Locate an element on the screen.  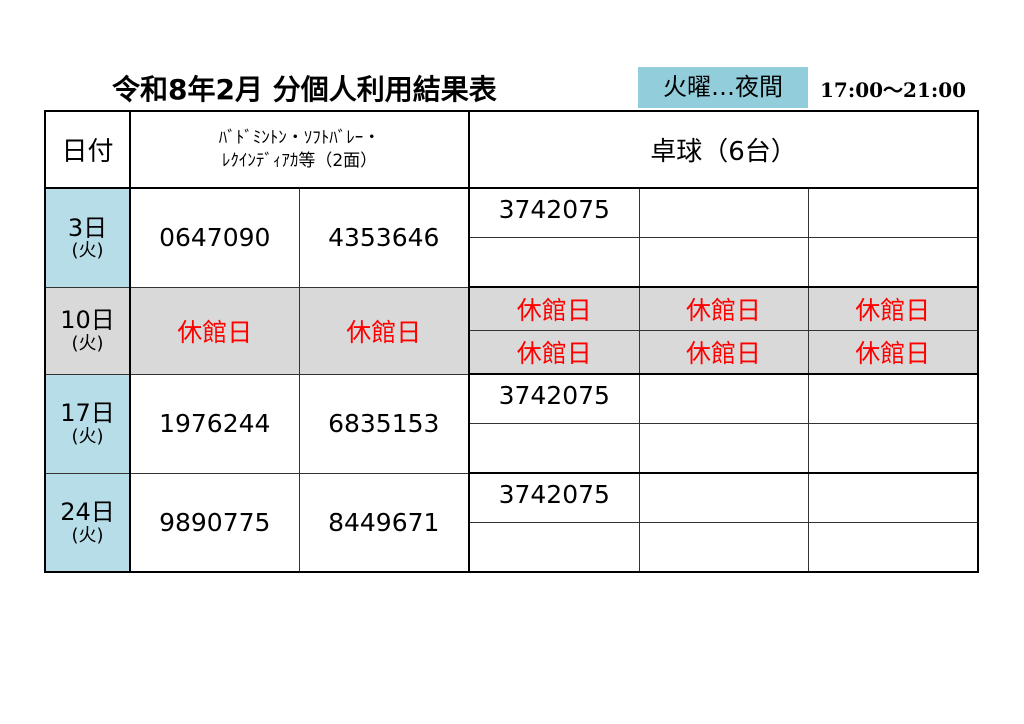
header-tabletennis: 卓球（6台） is located at coordinates (723, 149).